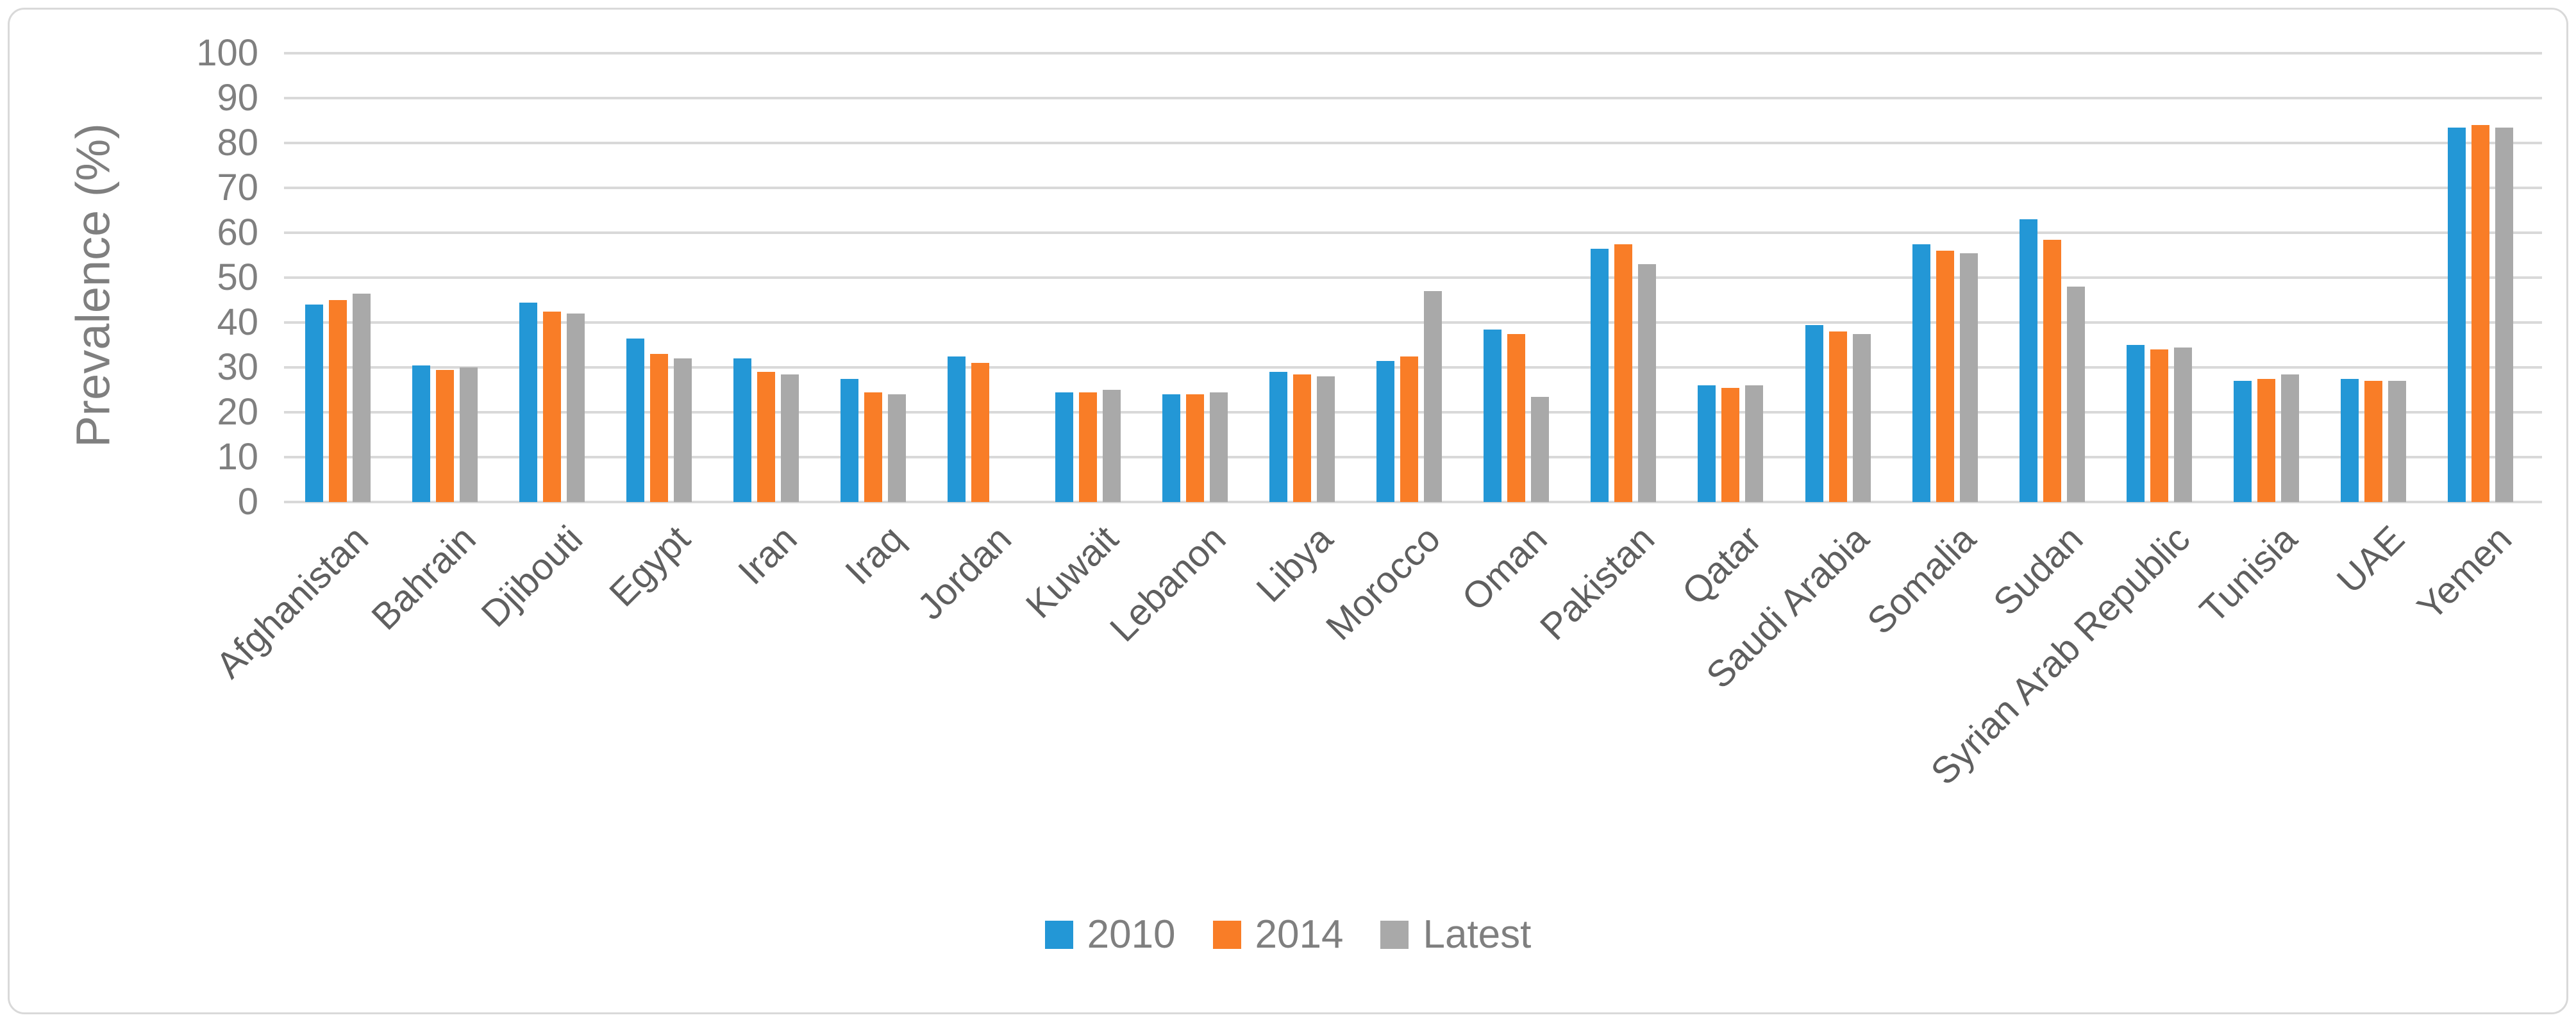  Describe the element at coordinates (468, 435) in the screenshot. I see `bar-latest-bahrain` at that location.